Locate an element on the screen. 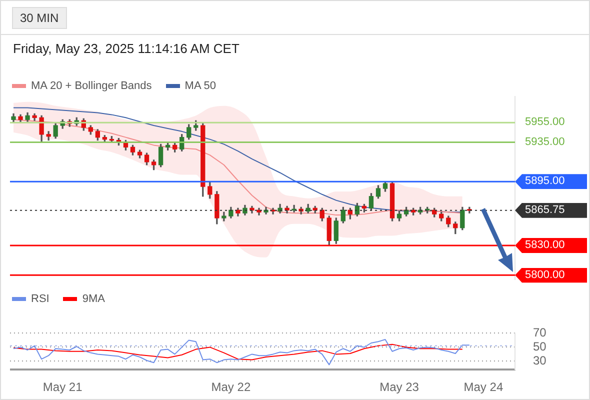  chart-subtitle: 30 MIN is located at coordinates (39, 18).